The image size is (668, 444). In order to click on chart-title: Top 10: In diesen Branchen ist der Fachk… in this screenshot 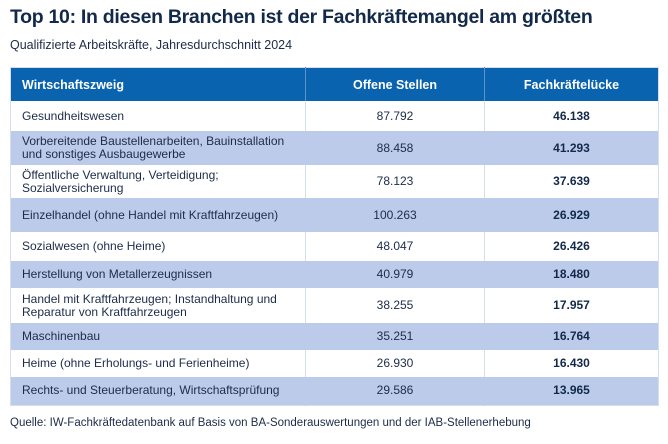, I will do `click(301, 17)`.